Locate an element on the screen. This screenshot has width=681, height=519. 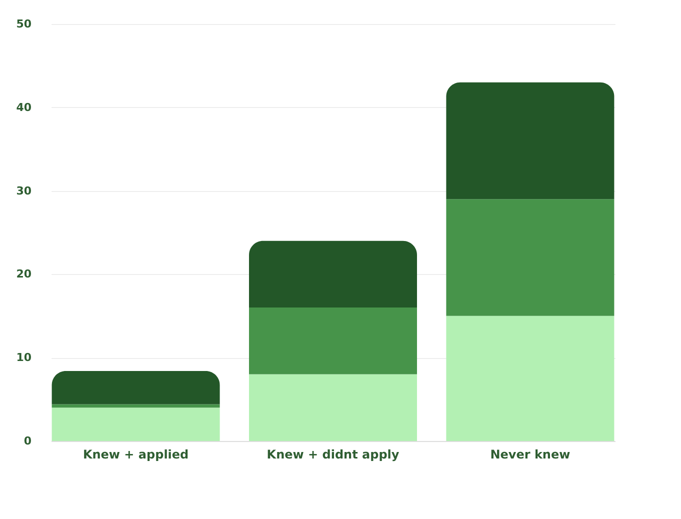
y-tick-label: 0 is located at coordinates (28, 441).